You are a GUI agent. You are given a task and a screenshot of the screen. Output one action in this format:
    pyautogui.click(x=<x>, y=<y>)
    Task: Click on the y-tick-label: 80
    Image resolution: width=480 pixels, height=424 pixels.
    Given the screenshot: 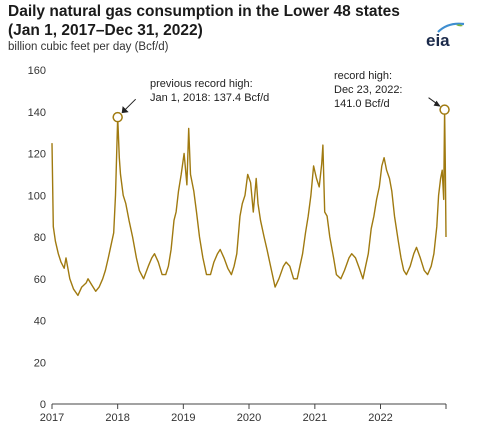 What is the action you would take?
    pyautogui.click(x=40, y=238)
    